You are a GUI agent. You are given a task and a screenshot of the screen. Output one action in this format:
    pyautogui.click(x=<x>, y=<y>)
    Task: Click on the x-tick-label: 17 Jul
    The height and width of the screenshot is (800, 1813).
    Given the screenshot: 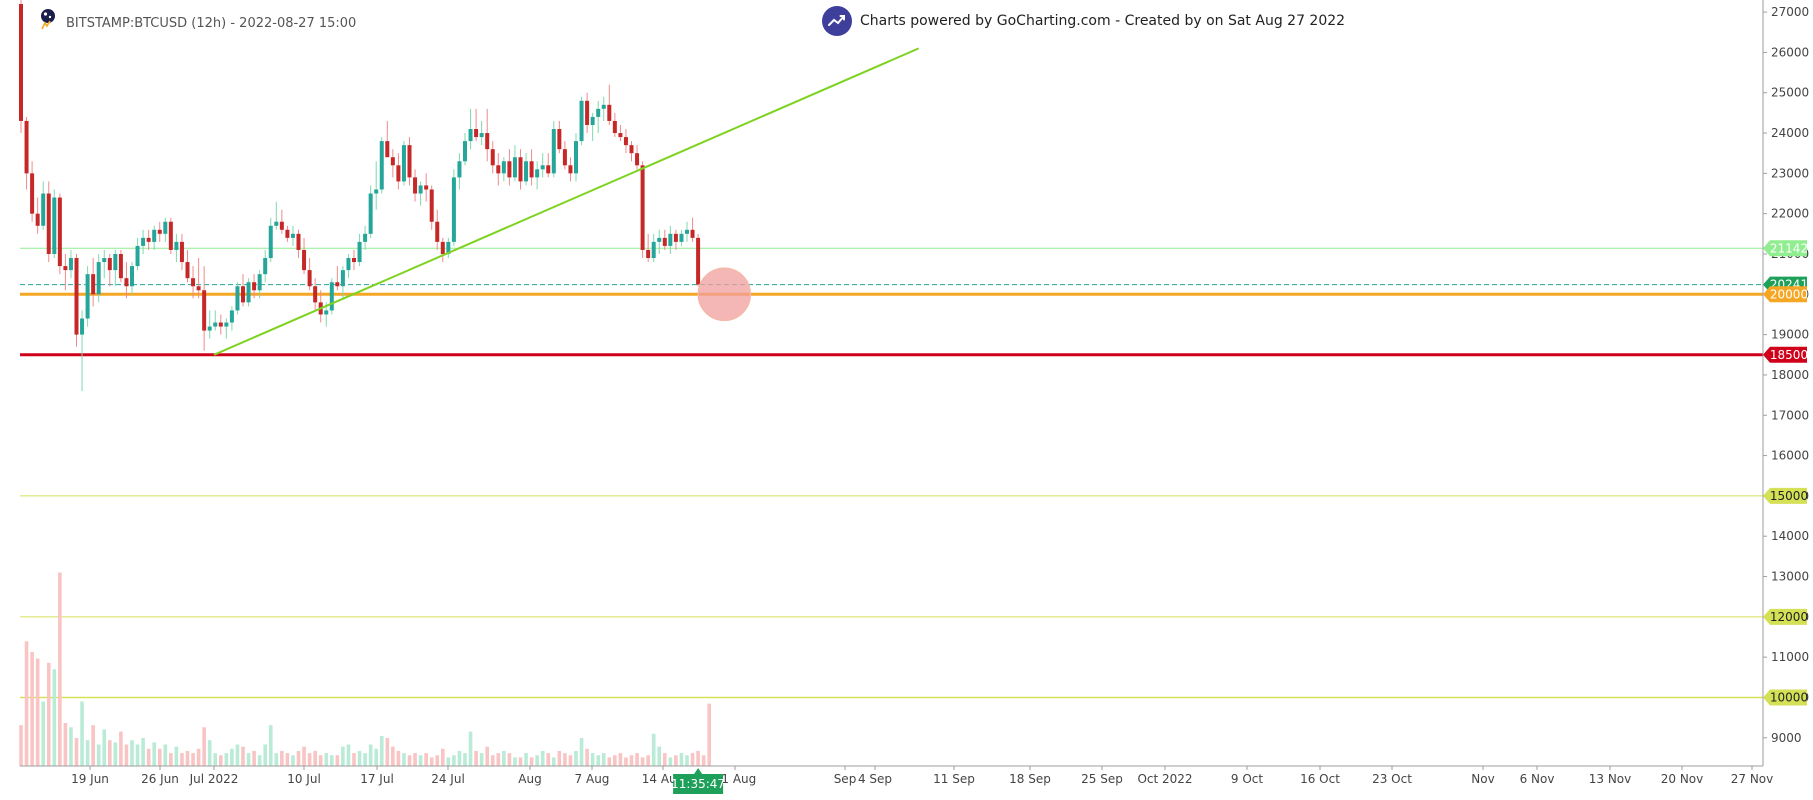 What is the action you would take?
    pyautogui.click(x=377, y=779)
    